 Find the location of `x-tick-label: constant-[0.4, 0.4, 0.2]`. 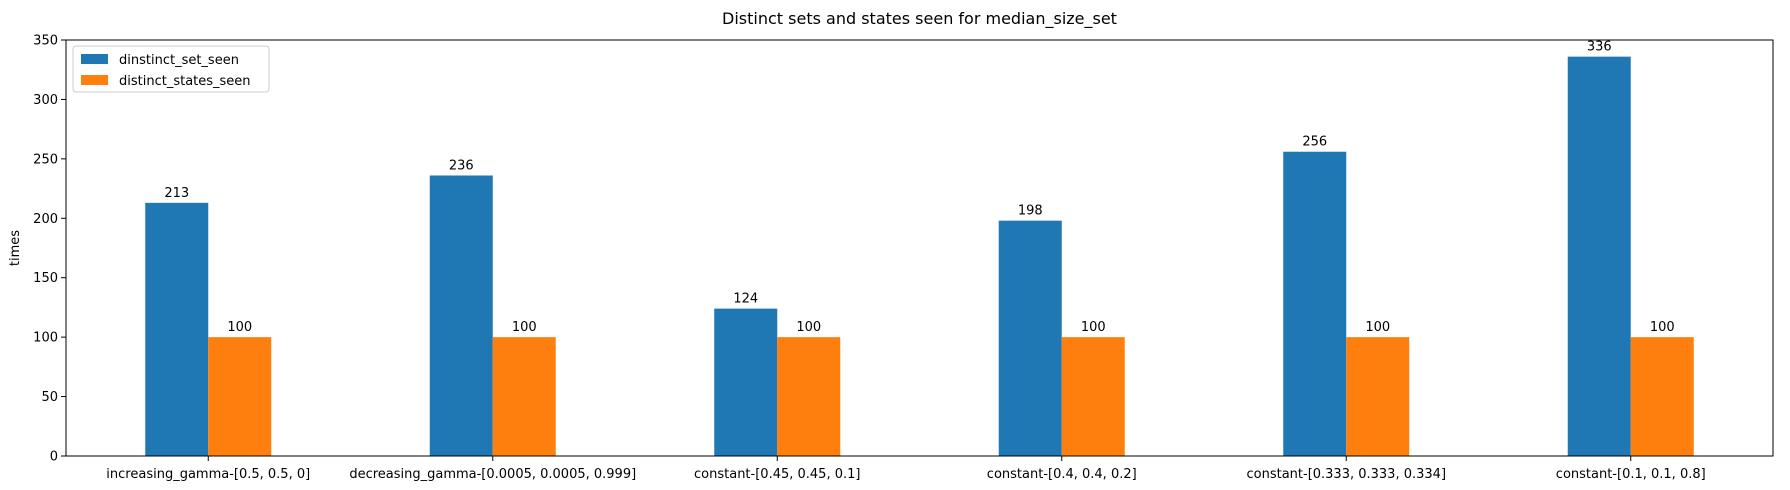

x-tick-label: constant-[0.4, 0.4, 0.2] is located at coordinates (1062, 474).